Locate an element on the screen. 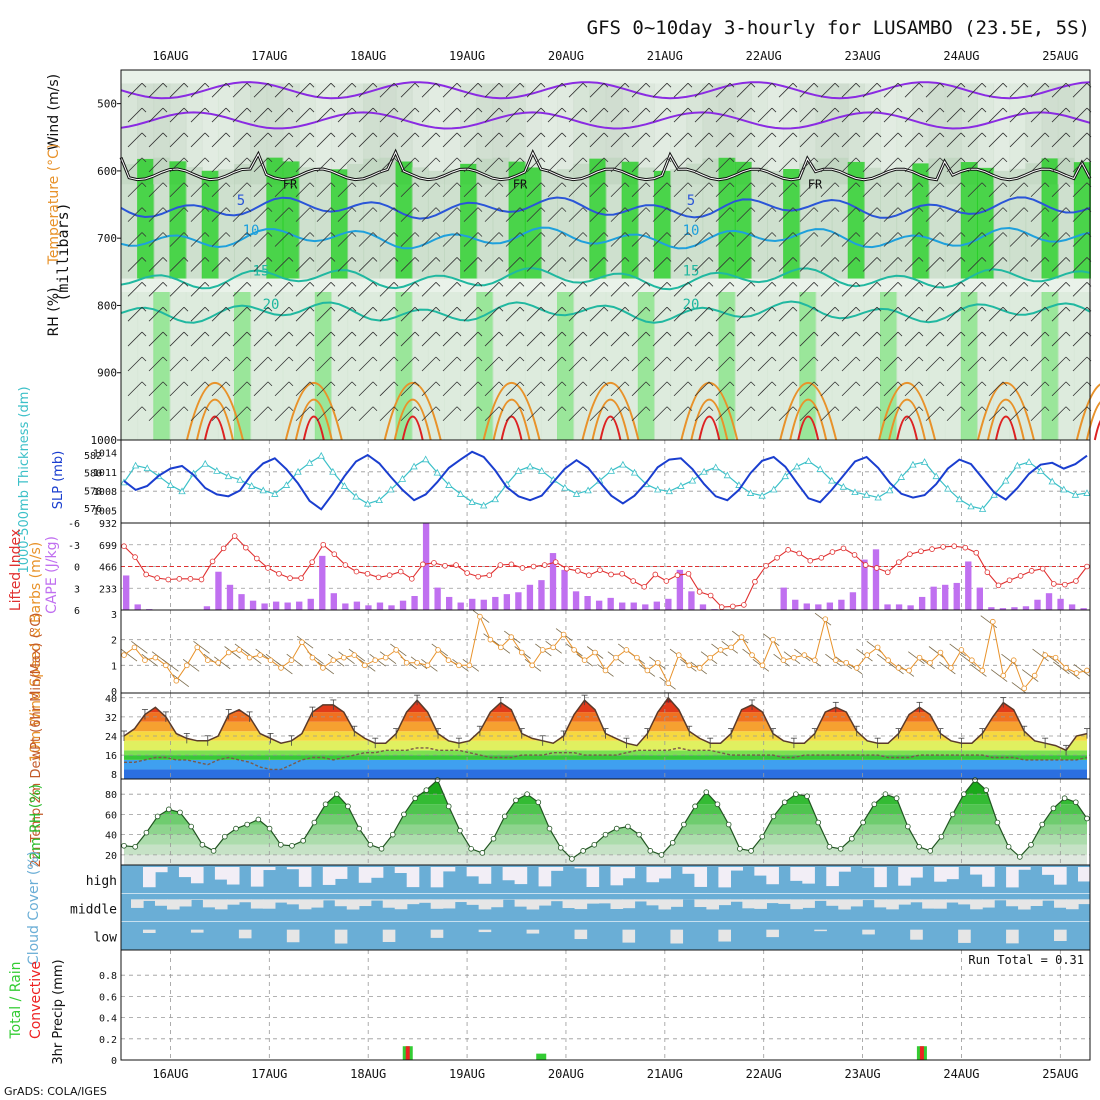 The image size is (1100, 1100). cloud-middle-gap is located at coordinates (940, 904).